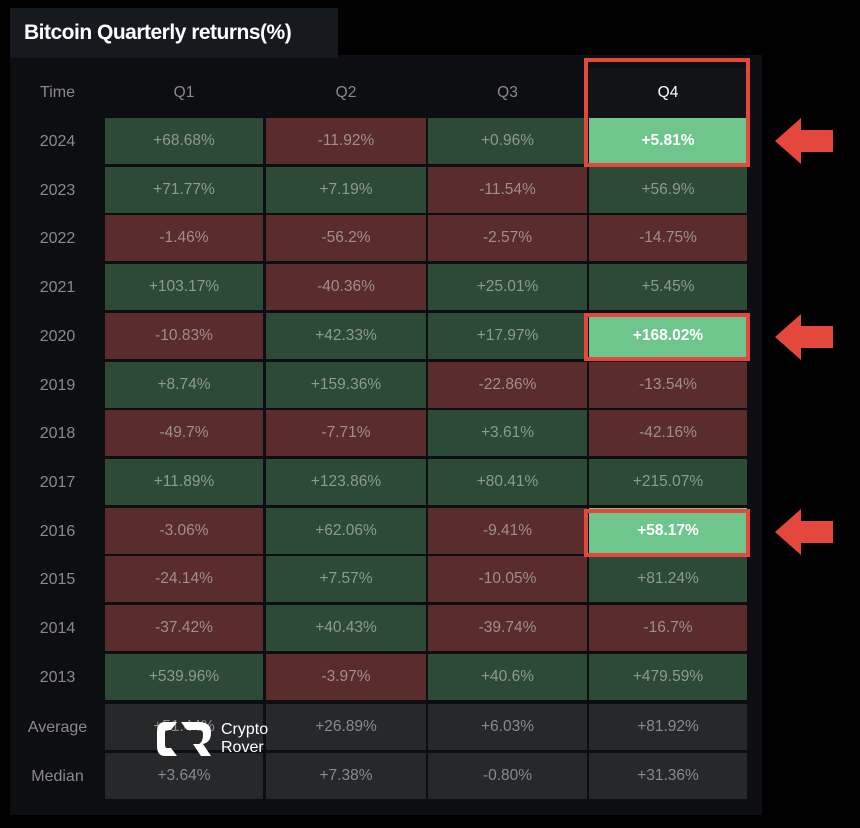 The height and width of the screenshot is (828, 860). What do you see at coordinates (184, 776) in the screenshot?
I see `summary-cell: +3.64%` at bounding box center [184, 776].